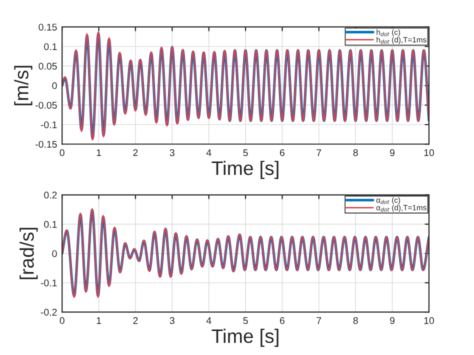  I want to click on y-axis-title: [m/s], so click(23, 86).